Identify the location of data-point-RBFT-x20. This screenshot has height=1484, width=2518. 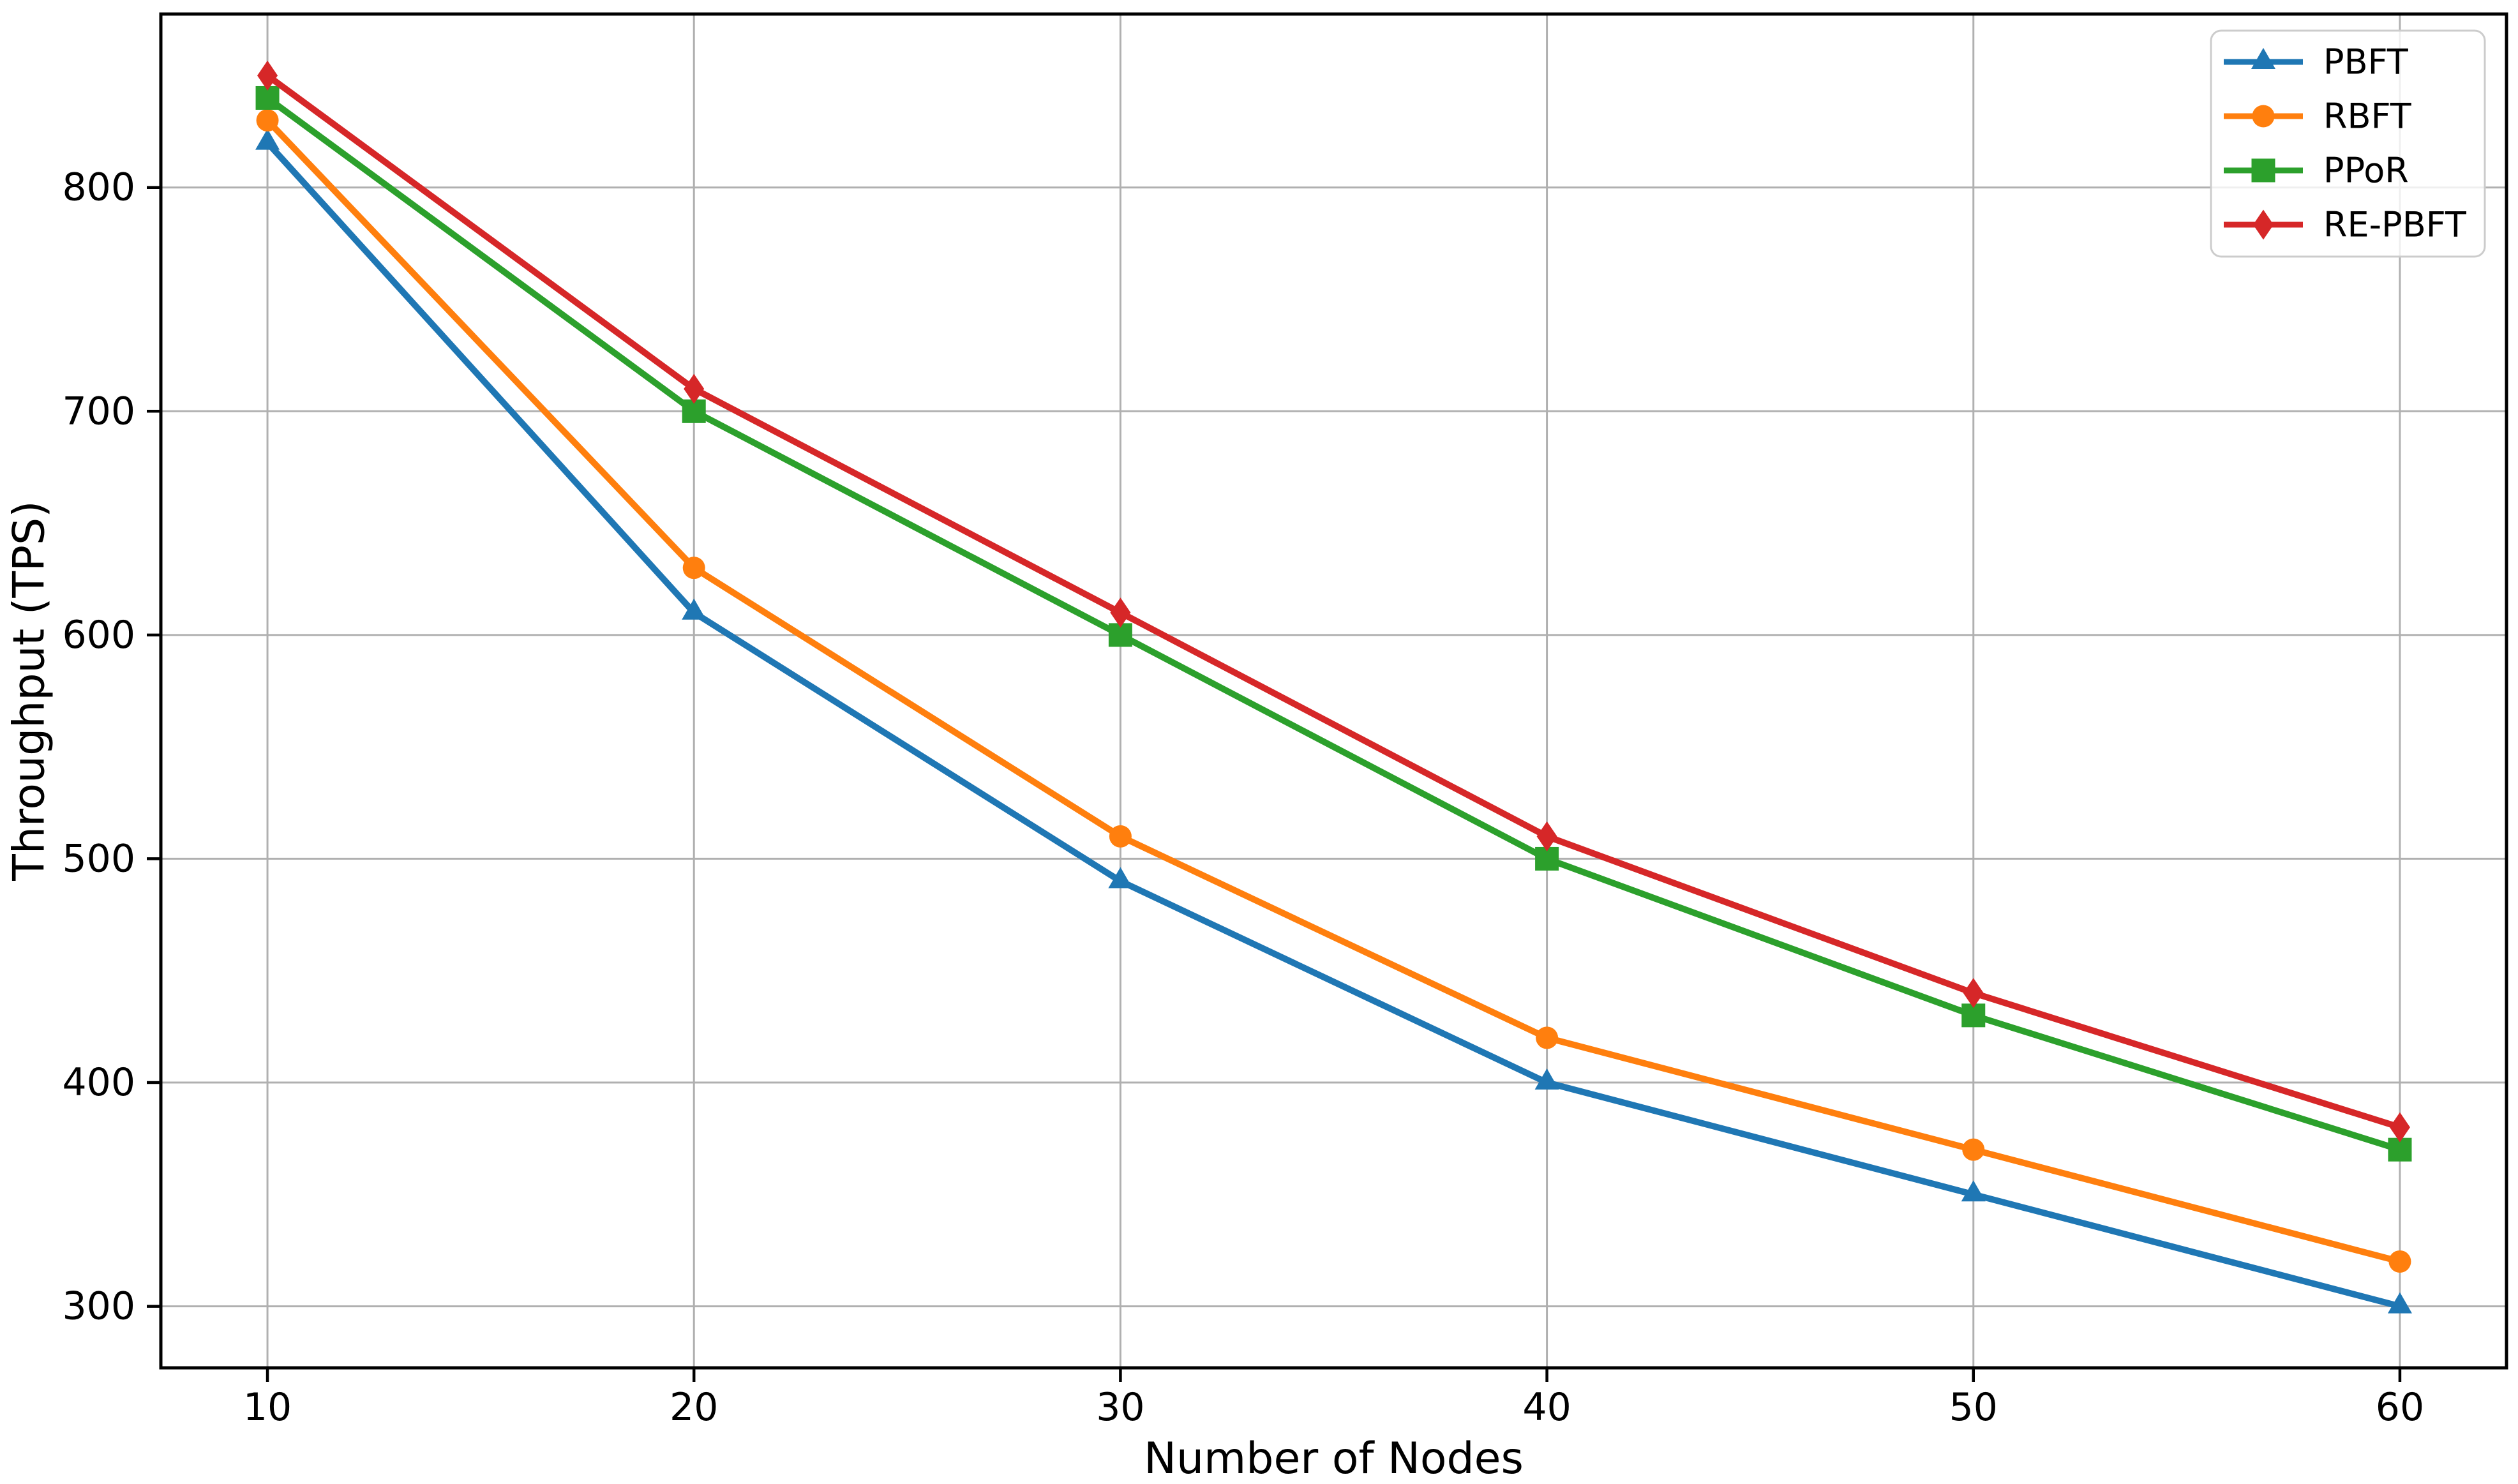
(694, 568).